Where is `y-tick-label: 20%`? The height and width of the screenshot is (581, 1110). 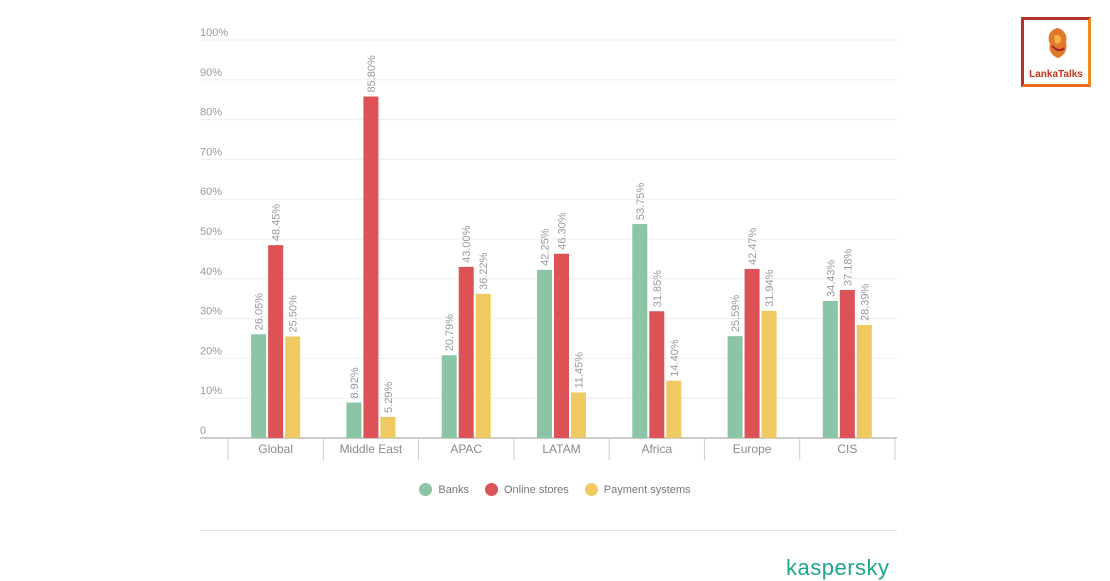
y-tick-label: 20% is located at coordinates (211, 351).